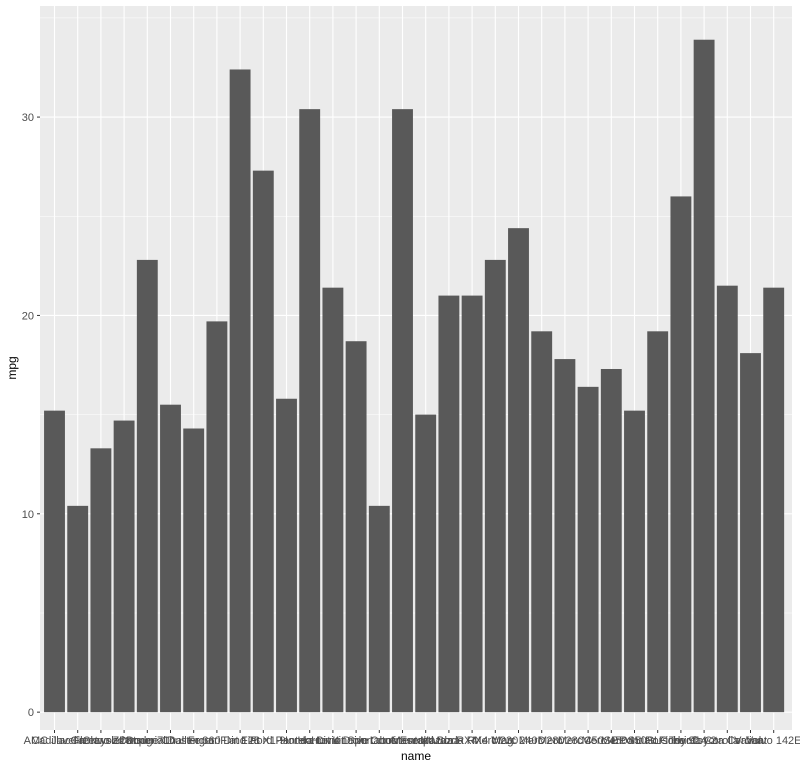 This screenshot has width=800, height=768. I want to click on x-tick-label: AMC Javelin, so click(55, 741).